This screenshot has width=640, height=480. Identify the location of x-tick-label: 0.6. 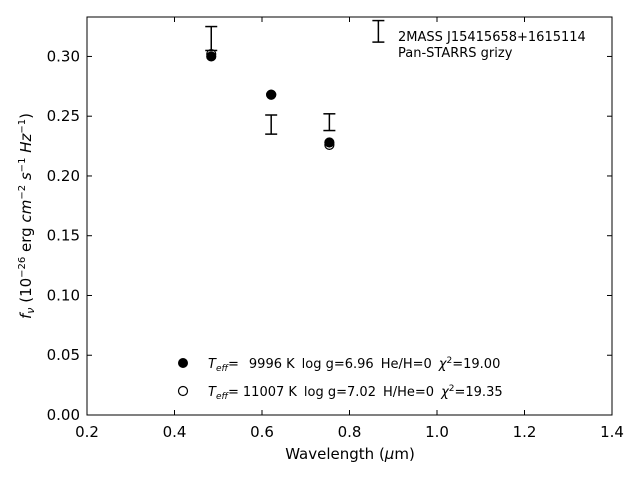
(262, 432).